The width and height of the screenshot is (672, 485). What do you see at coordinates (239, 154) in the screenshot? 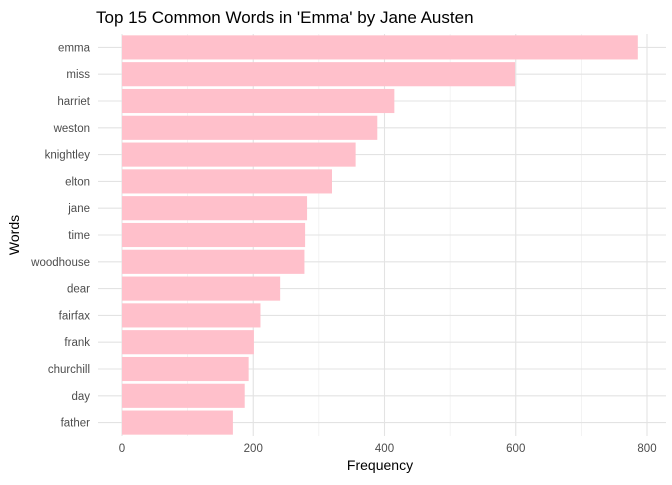
I see `bar-knightley` at bounding box center [239, 154].